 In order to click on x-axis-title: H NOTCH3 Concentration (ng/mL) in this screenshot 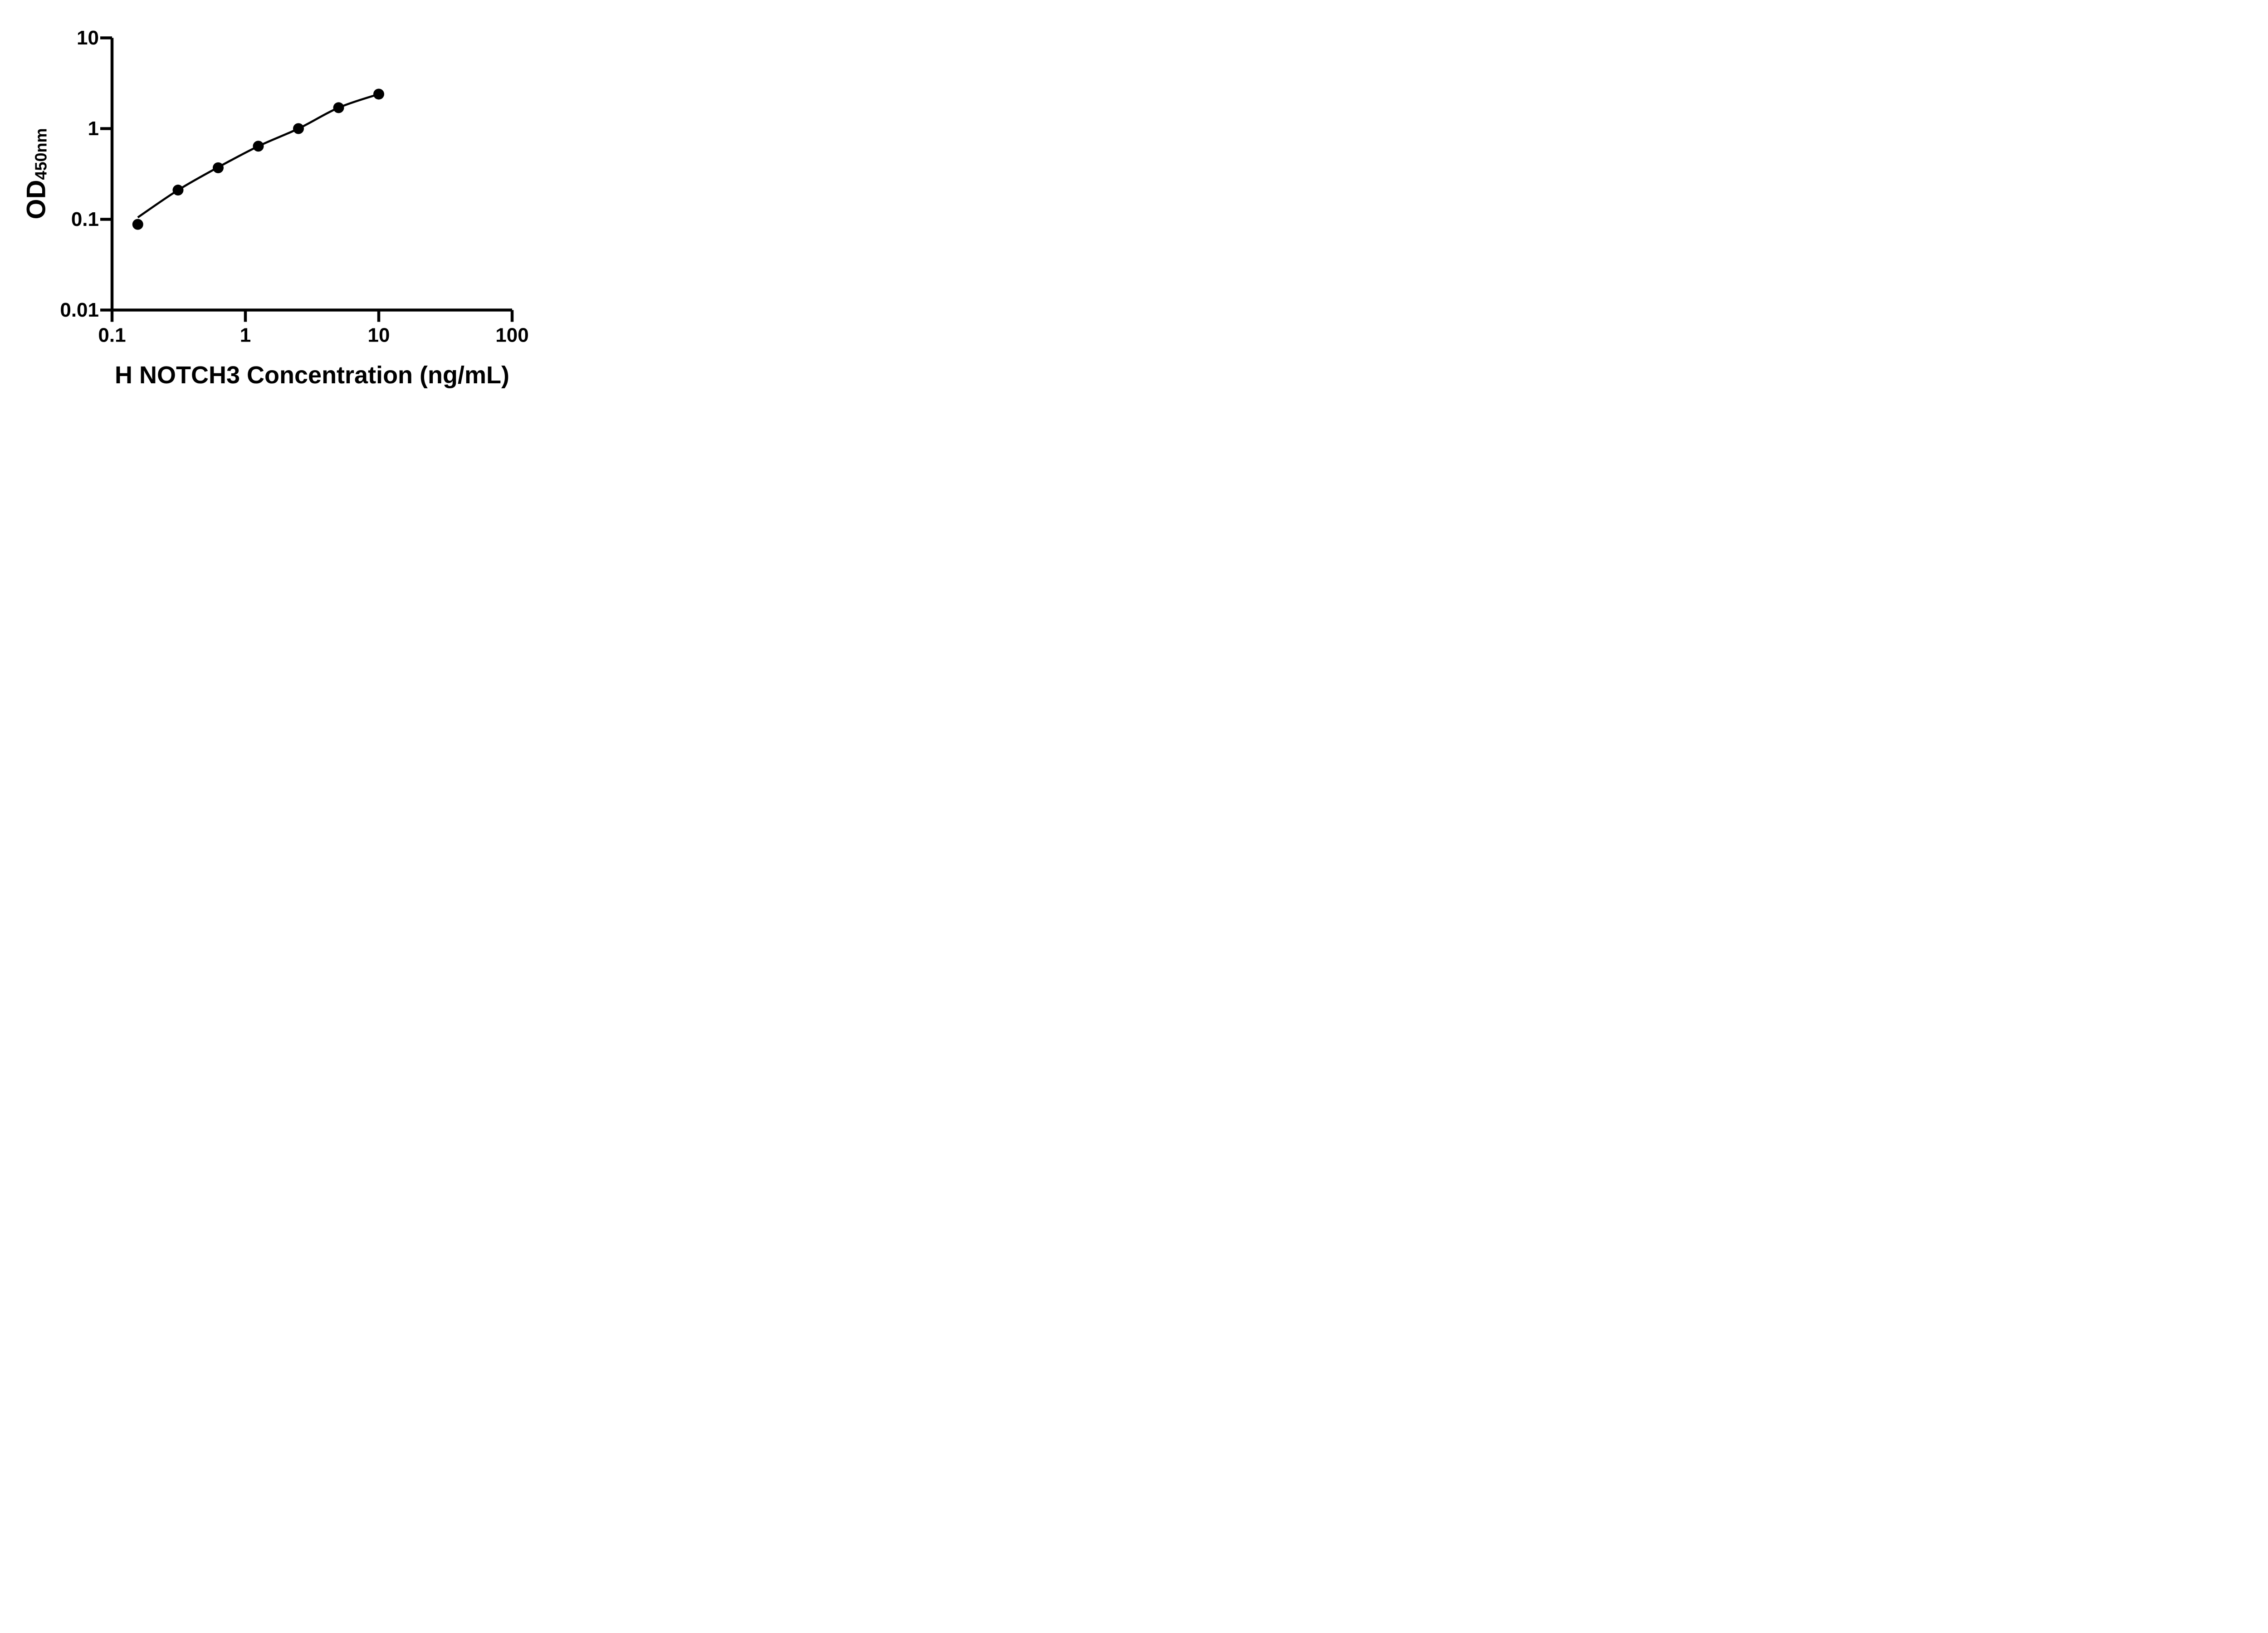, I will do `click(312, 375)`.